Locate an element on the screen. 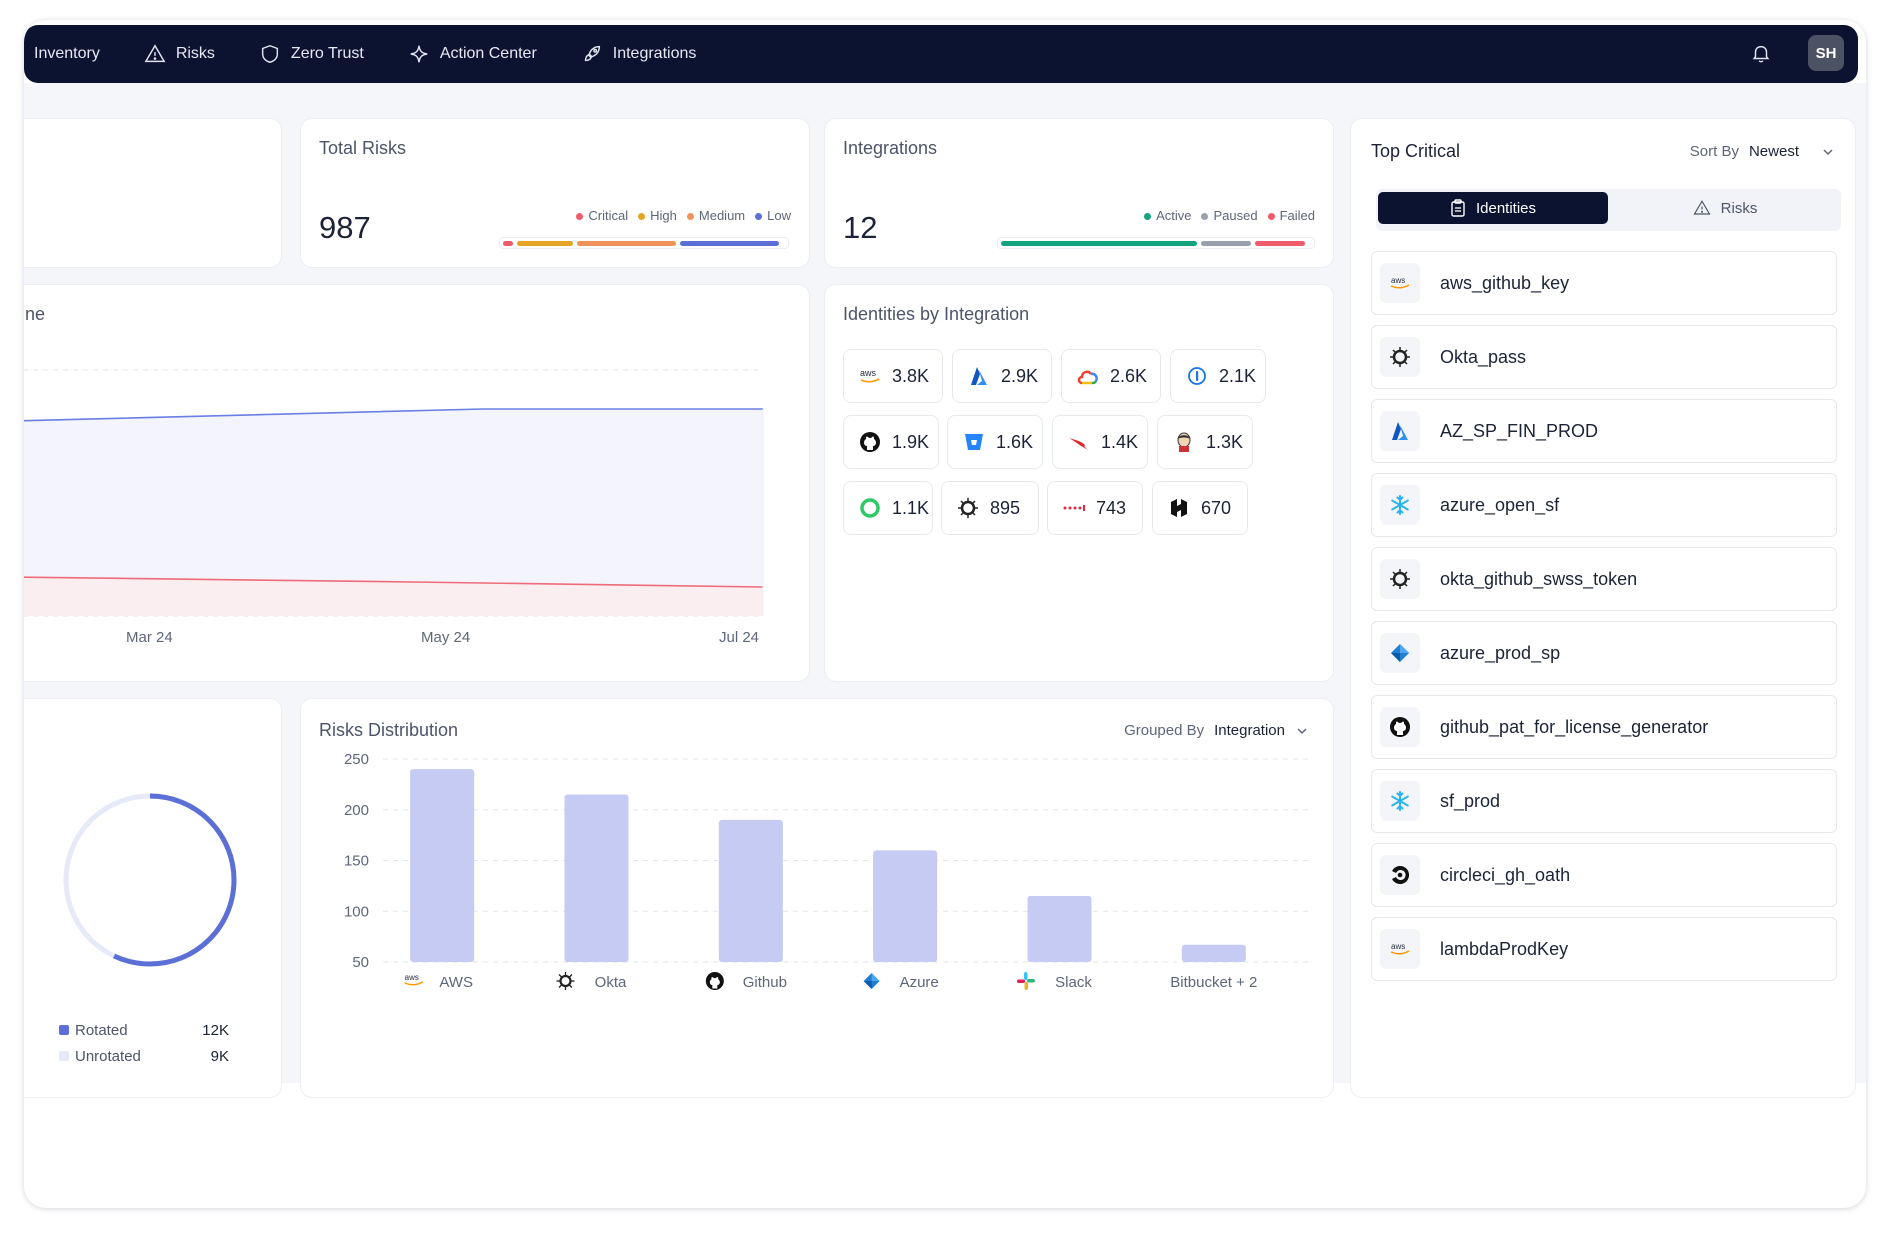 The image size is (1888, 1238). total-risks-title: Total Risks is located at coordinates (363, 148).